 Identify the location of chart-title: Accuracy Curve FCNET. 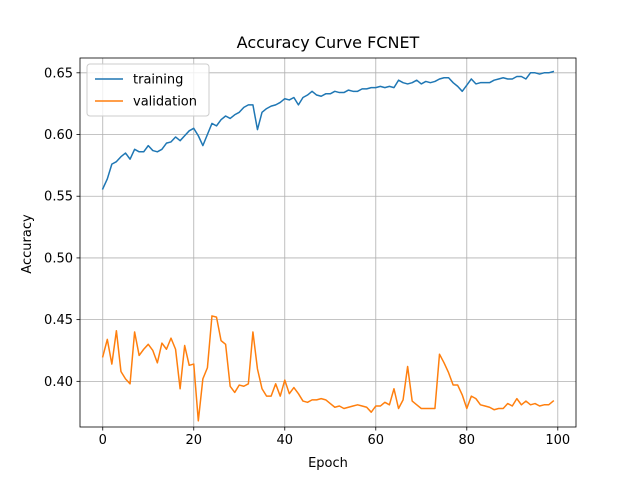
(328, 42).